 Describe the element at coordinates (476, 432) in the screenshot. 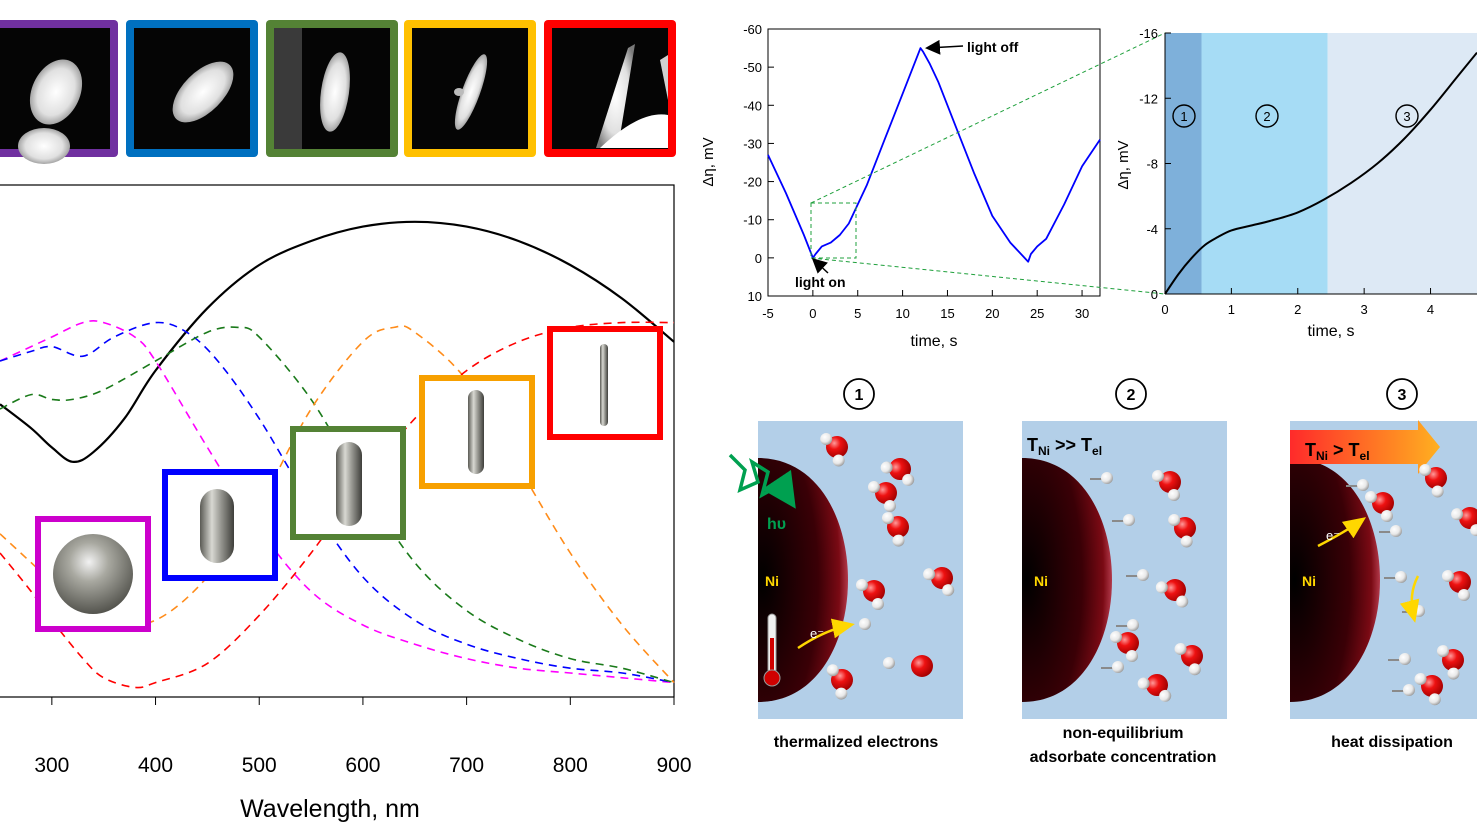

I see `long-rod-particle` at that location.